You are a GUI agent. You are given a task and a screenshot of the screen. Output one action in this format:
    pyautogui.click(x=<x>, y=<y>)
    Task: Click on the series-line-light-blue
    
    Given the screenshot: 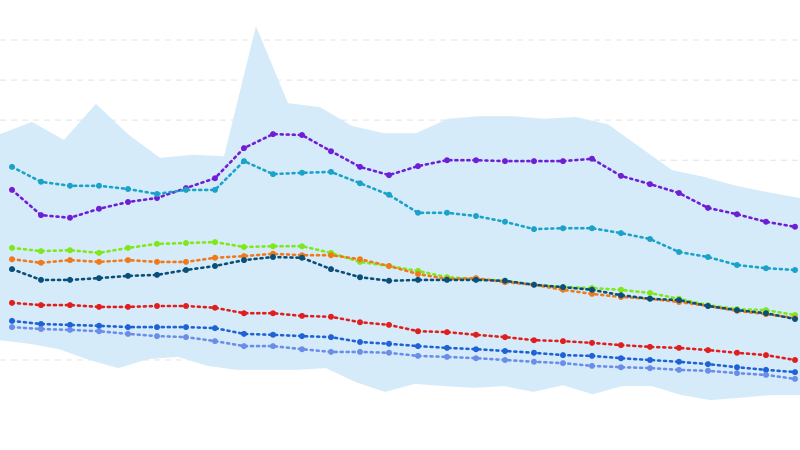 What is the action you would take?
    pyautogui.click(x=403, y=353)
    